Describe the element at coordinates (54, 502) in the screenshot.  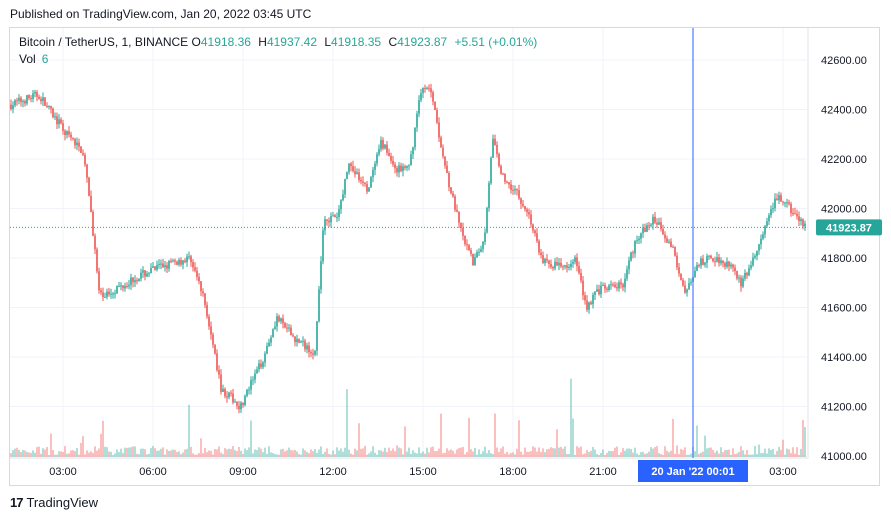
I see `tradingview-footer: 17 TradingView` at that location.